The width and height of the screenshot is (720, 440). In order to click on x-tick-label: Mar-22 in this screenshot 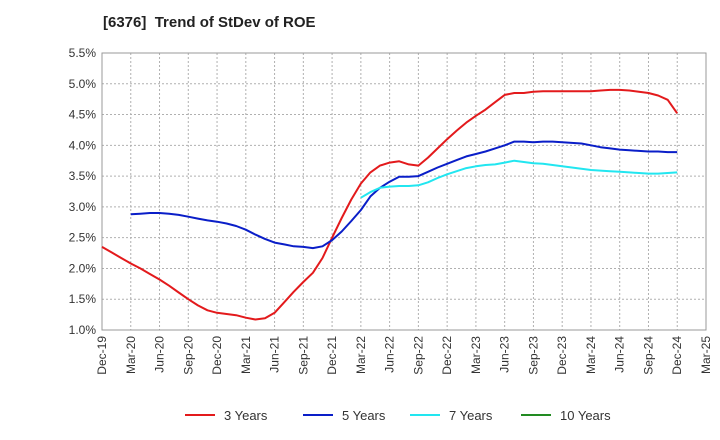, I will do `click(361, 355)`.